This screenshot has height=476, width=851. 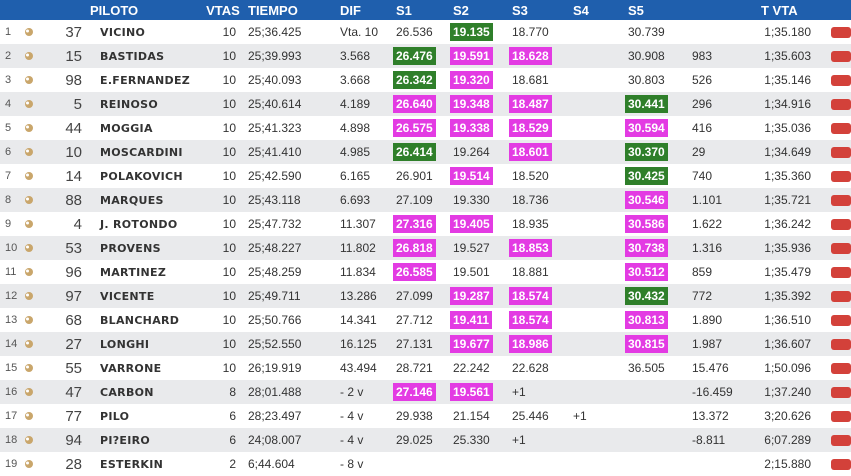 I want to click on cell-s2: 22.242, so click(x=476, y=368).